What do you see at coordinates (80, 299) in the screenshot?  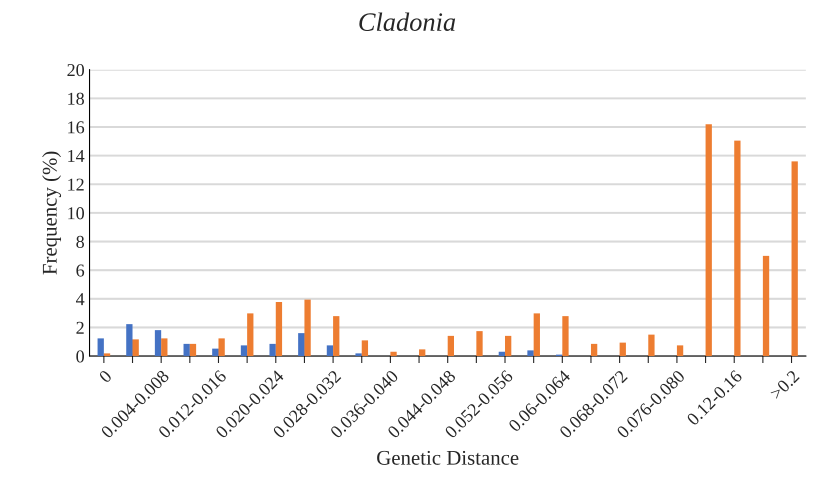 I see `y-tick-label: 4` at bounding box center [80, 299].